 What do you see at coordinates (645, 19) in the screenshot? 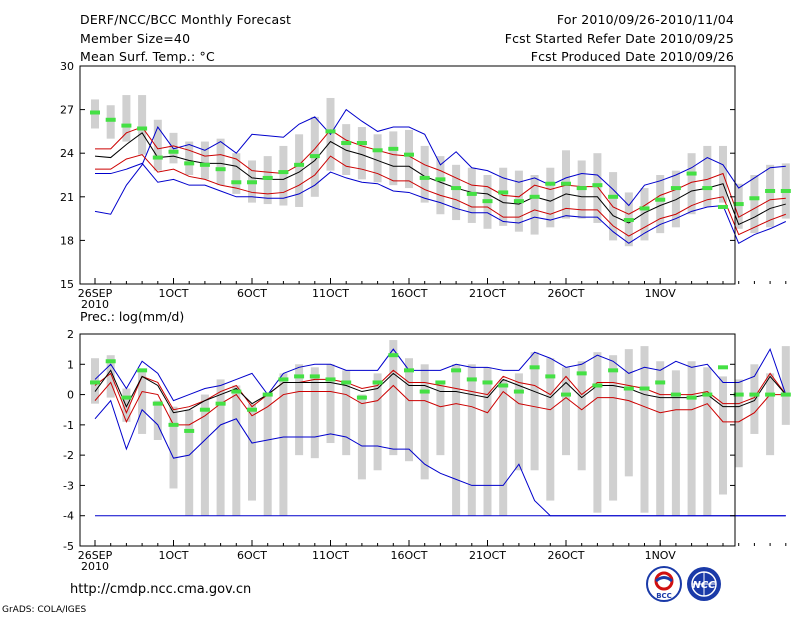
I see `forecast-period-label: For 2010/09/26-2010/11/04` at bounding box center [645, 19].